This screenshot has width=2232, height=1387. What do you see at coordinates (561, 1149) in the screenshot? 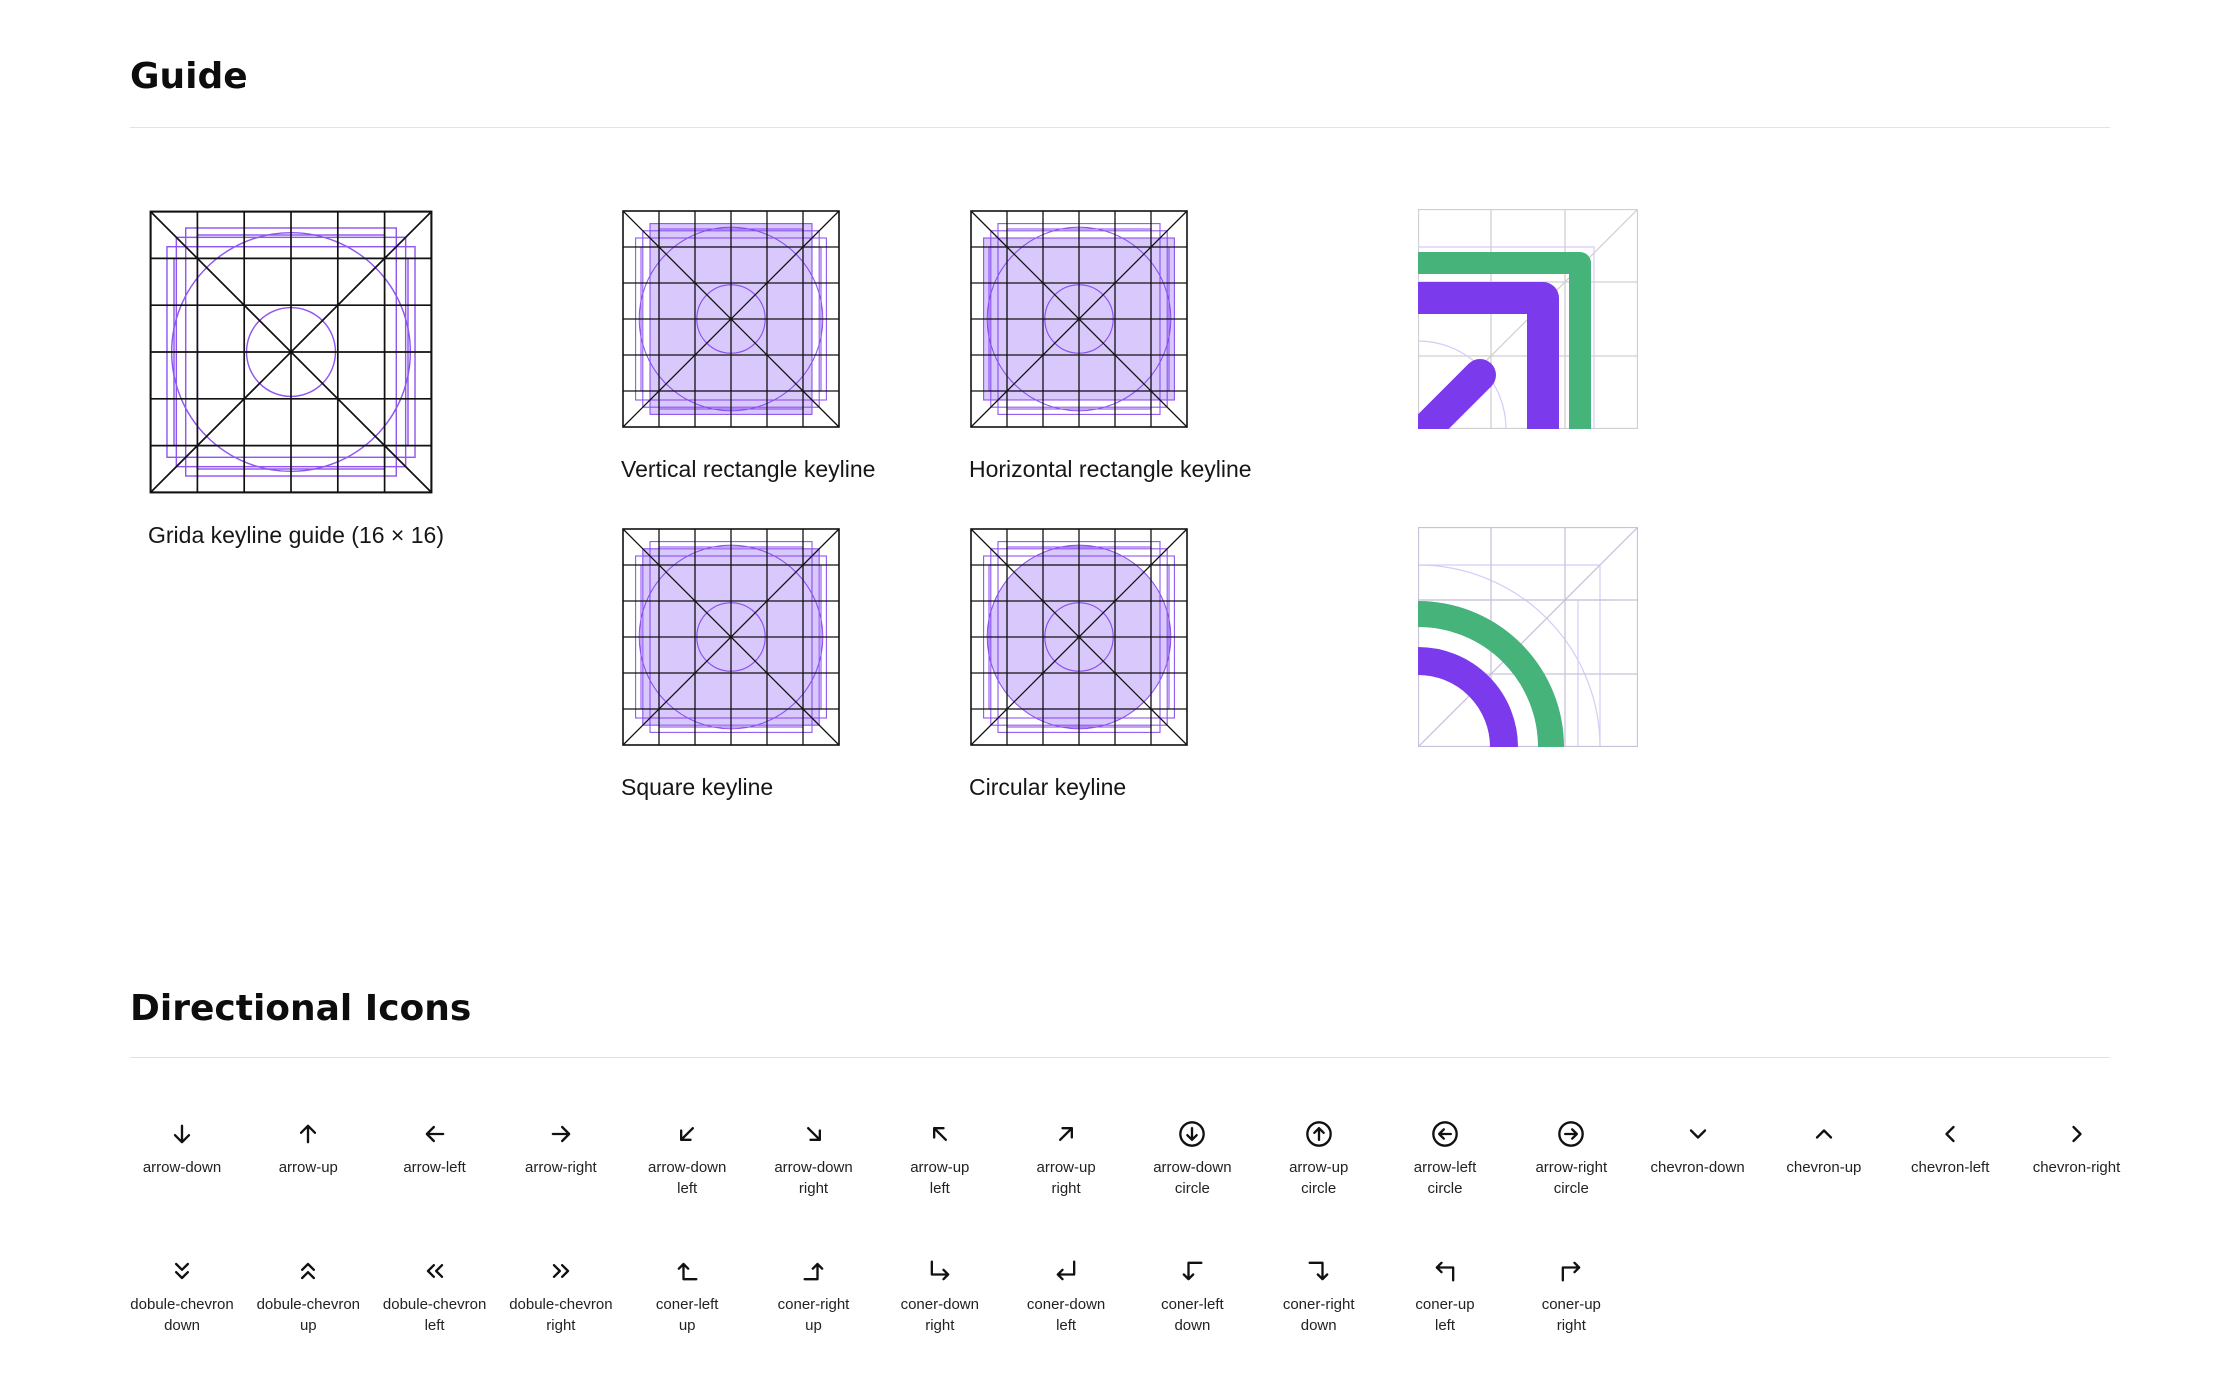
I see `icon-tile-arrow-right: arrow-right` at bounding box center [561, 1149].